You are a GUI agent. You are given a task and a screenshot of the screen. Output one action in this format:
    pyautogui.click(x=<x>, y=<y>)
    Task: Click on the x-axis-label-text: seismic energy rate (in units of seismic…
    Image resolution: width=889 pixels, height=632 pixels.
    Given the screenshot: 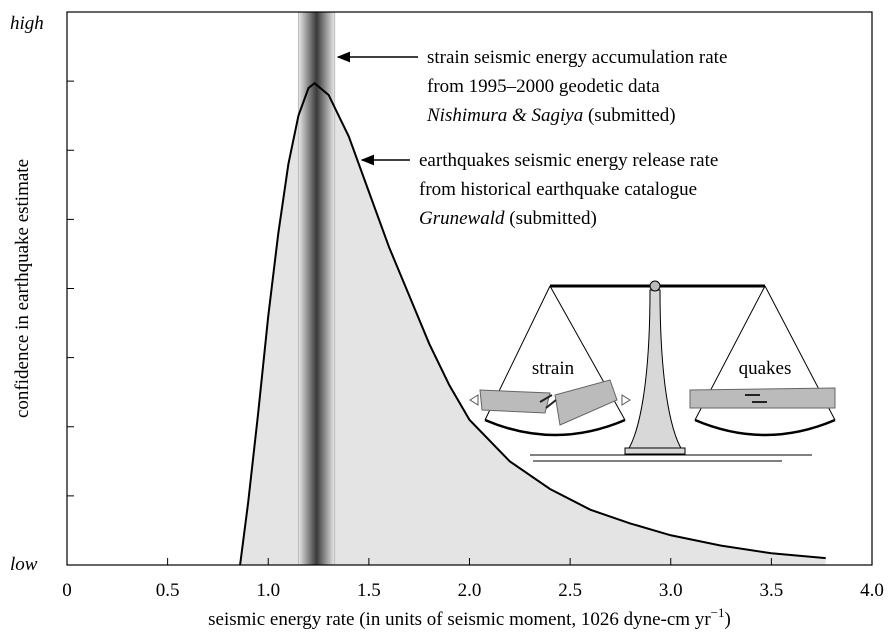 What is the action you would take?
    pyautogui.click(x=459, y=619)
    